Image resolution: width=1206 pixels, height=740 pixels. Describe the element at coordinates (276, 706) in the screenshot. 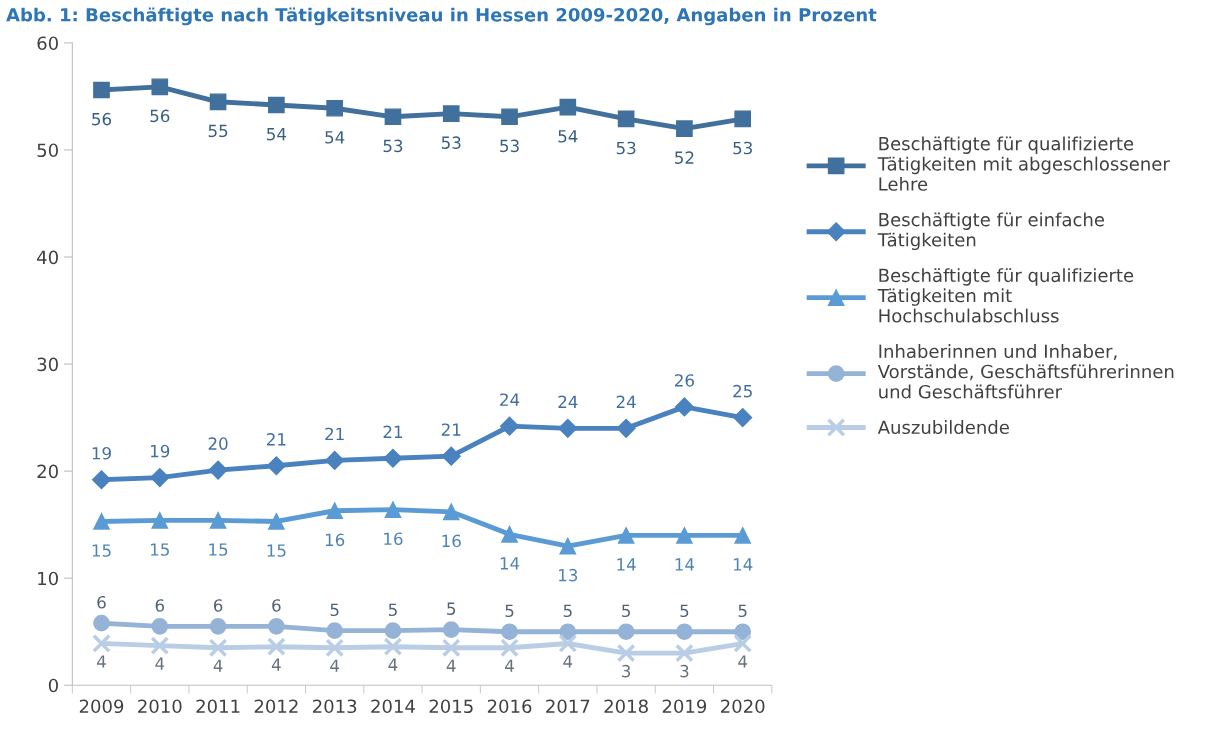

I see `x-tick-label: 2012` at that location.